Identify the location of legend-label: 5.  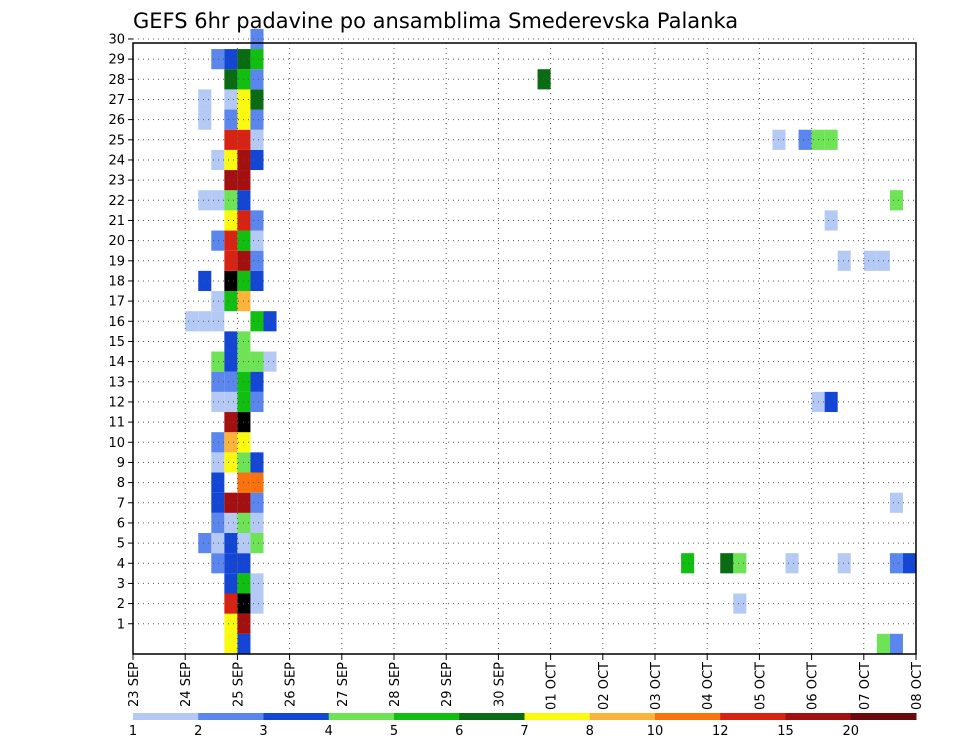
(394, 731).